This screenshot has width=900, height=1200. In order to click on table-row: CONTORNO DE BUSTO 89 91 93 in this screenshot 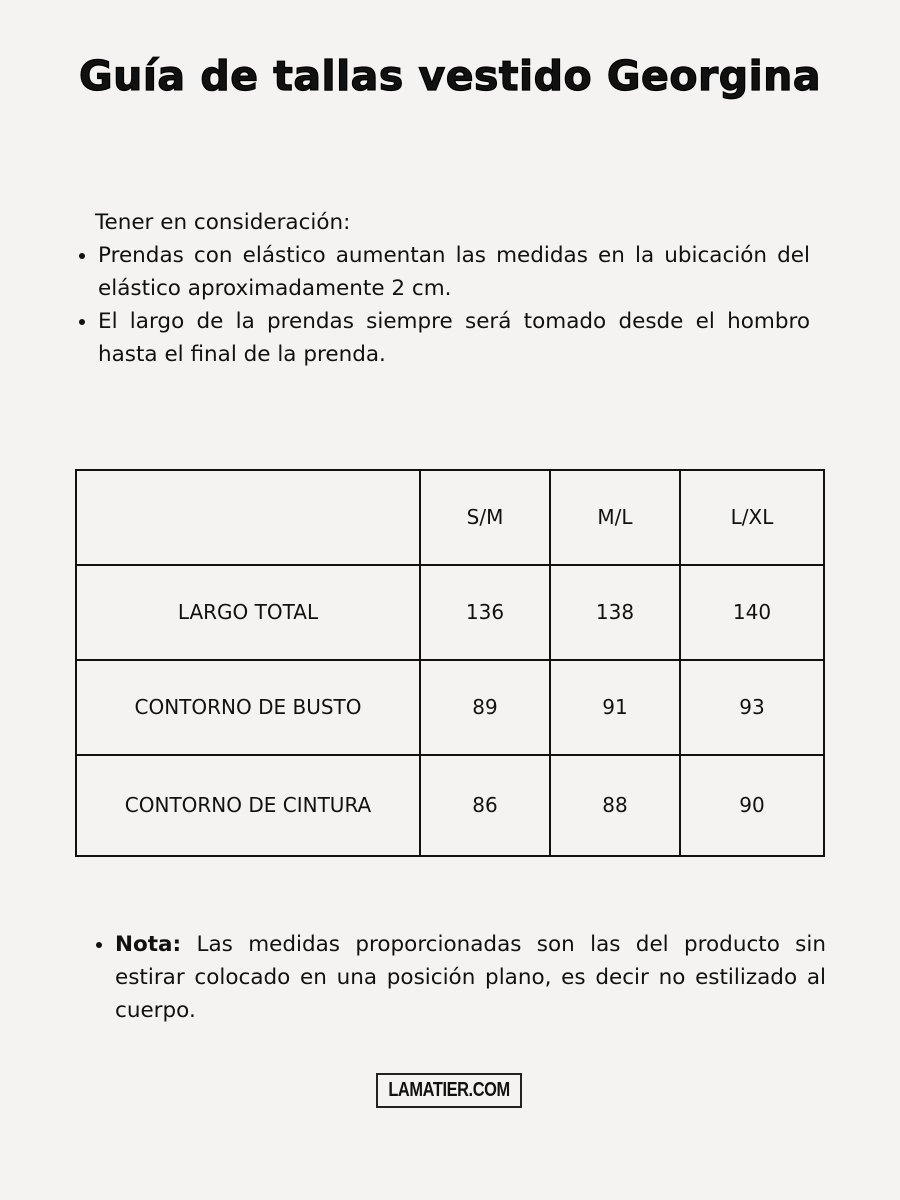, I will do `click(450, 707)`.